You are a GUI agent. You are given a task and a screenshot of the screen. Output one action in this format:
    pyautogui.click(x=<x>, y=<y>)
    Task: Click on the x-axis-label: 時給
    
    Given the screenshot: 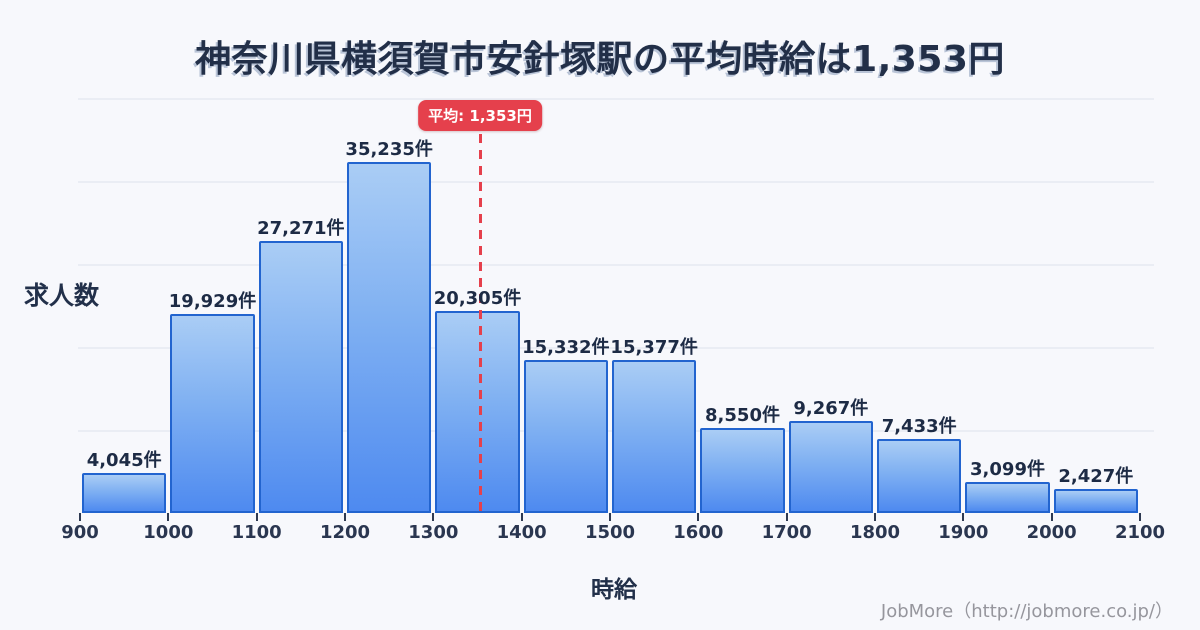 What is the action you would take?
    pyautogui.click(x=614, y=590)
    